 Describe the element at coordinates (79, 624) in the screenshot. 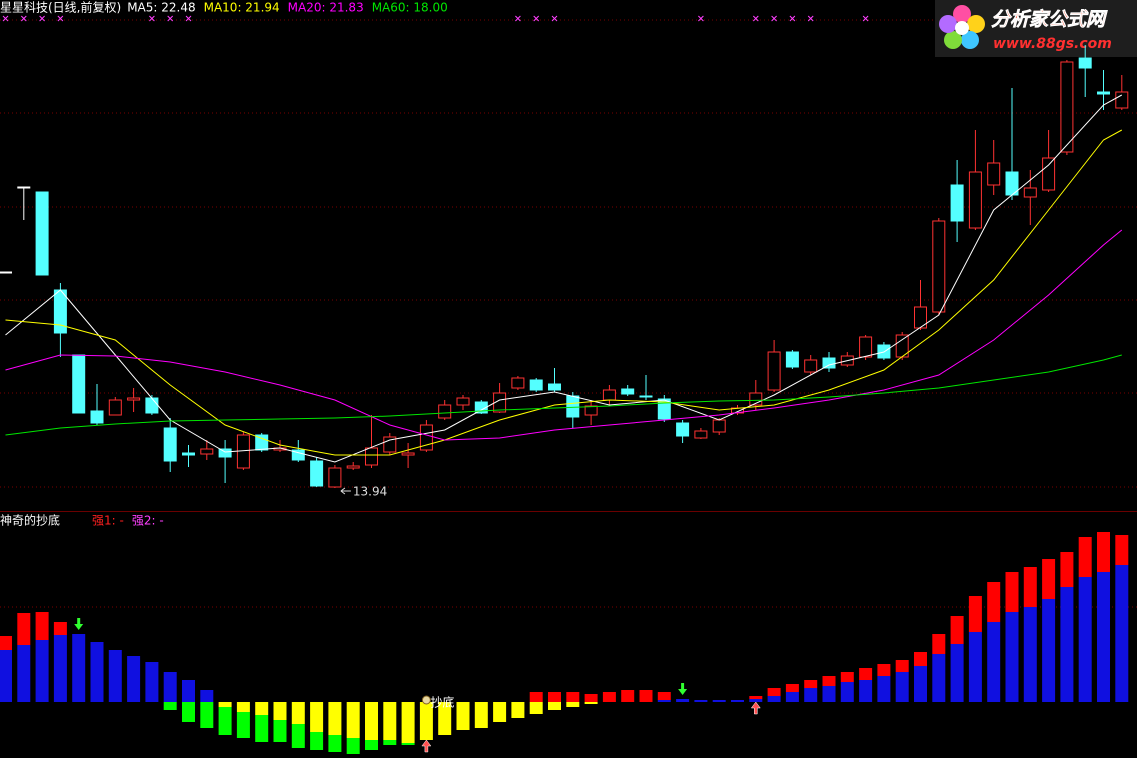

I see `down-arrow` at that location.